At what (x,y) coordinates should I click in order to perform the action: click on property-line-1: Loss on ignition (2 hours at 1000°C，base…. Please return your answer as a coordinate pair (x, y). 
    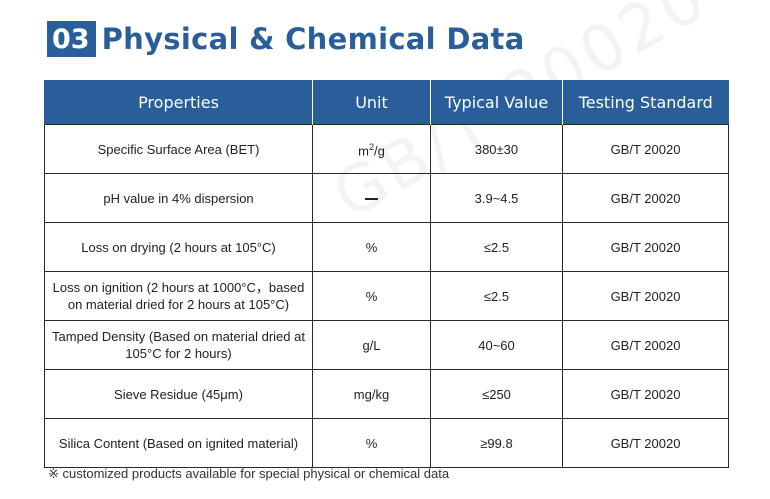
    Looking at the image, I should click on (178, 287).